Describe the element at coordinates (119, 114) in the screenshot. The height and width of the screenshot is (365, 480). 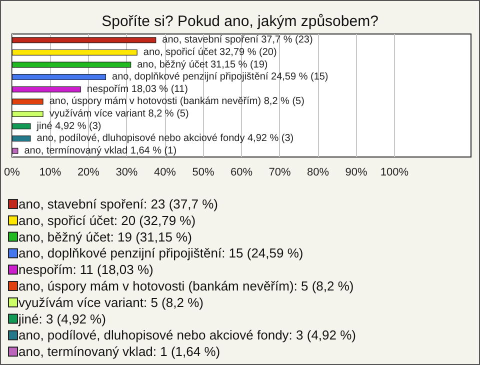
I see `data-label: využívám více variant 8,2 % (5)` at that location.